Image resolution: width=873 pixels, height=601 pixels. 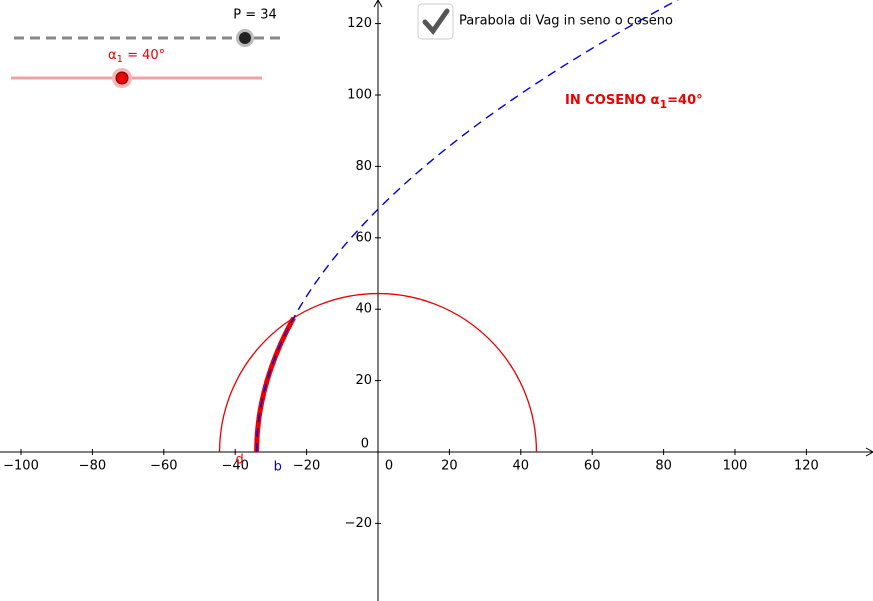 What do you see at coordinates (136, 68) in the screenshot?
I see `slider-alpha: α1 = 40°` at bounding box center [136, 68].